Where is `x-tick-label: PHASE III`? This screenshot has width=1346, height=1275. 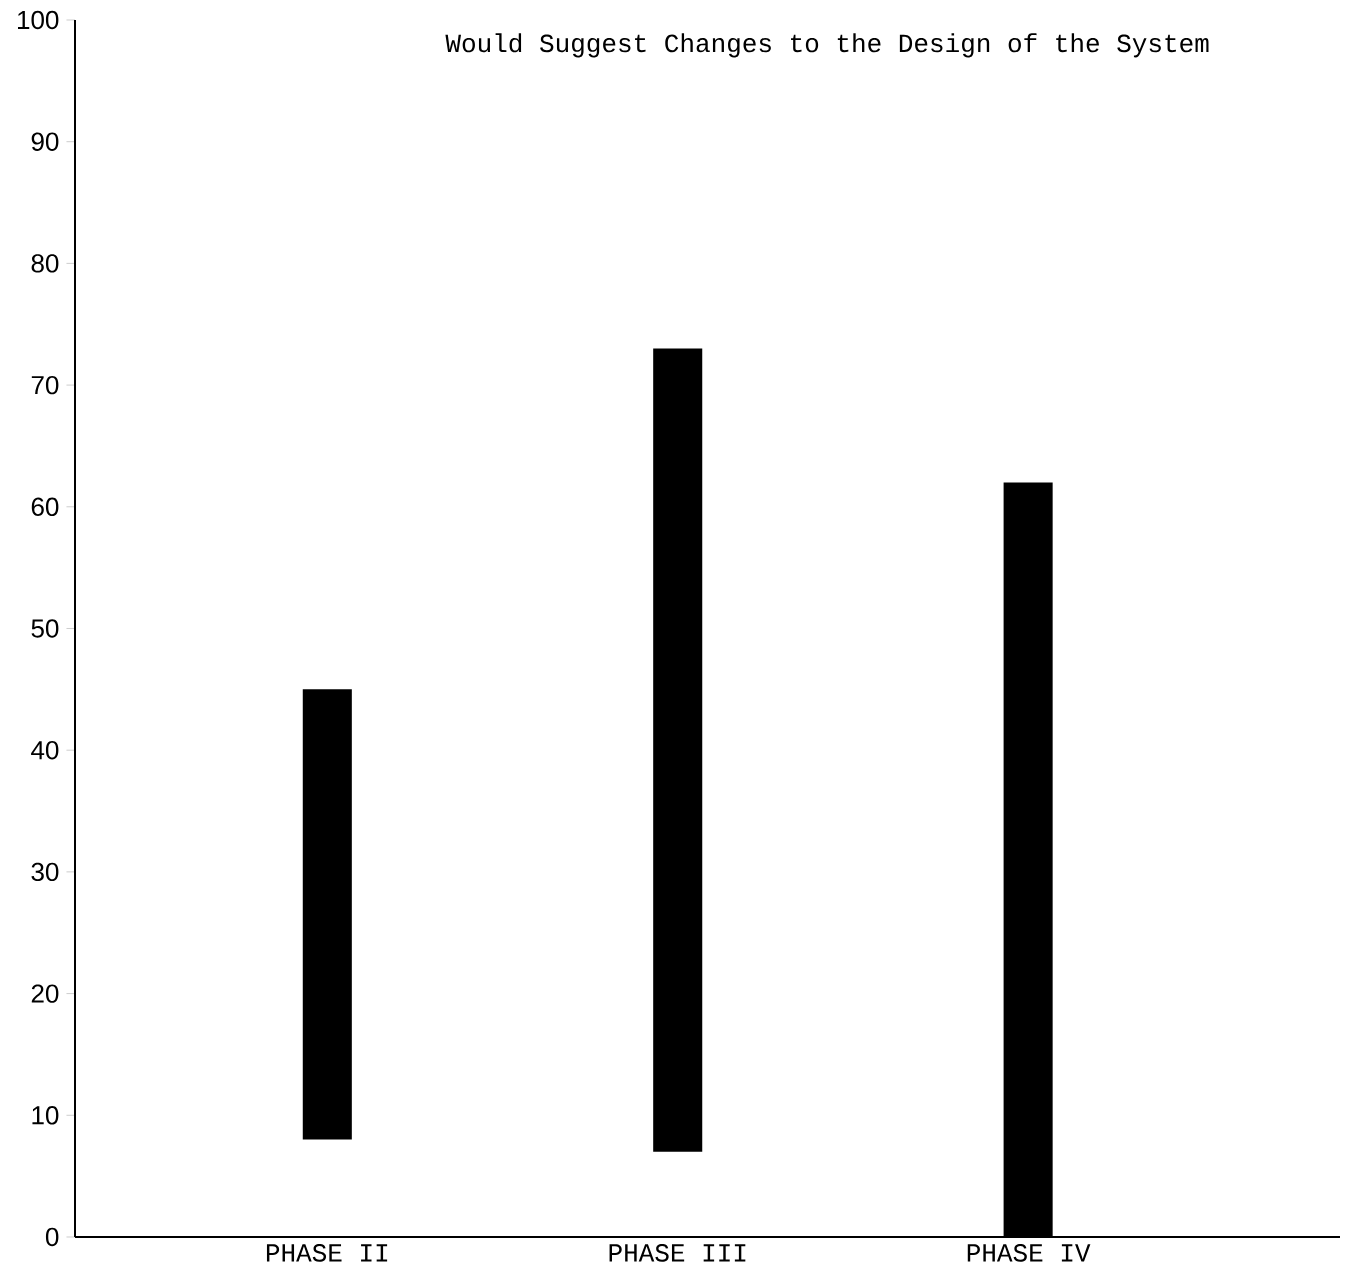 x-tick-label: PHASE III is located at coordinates (677, 1253).